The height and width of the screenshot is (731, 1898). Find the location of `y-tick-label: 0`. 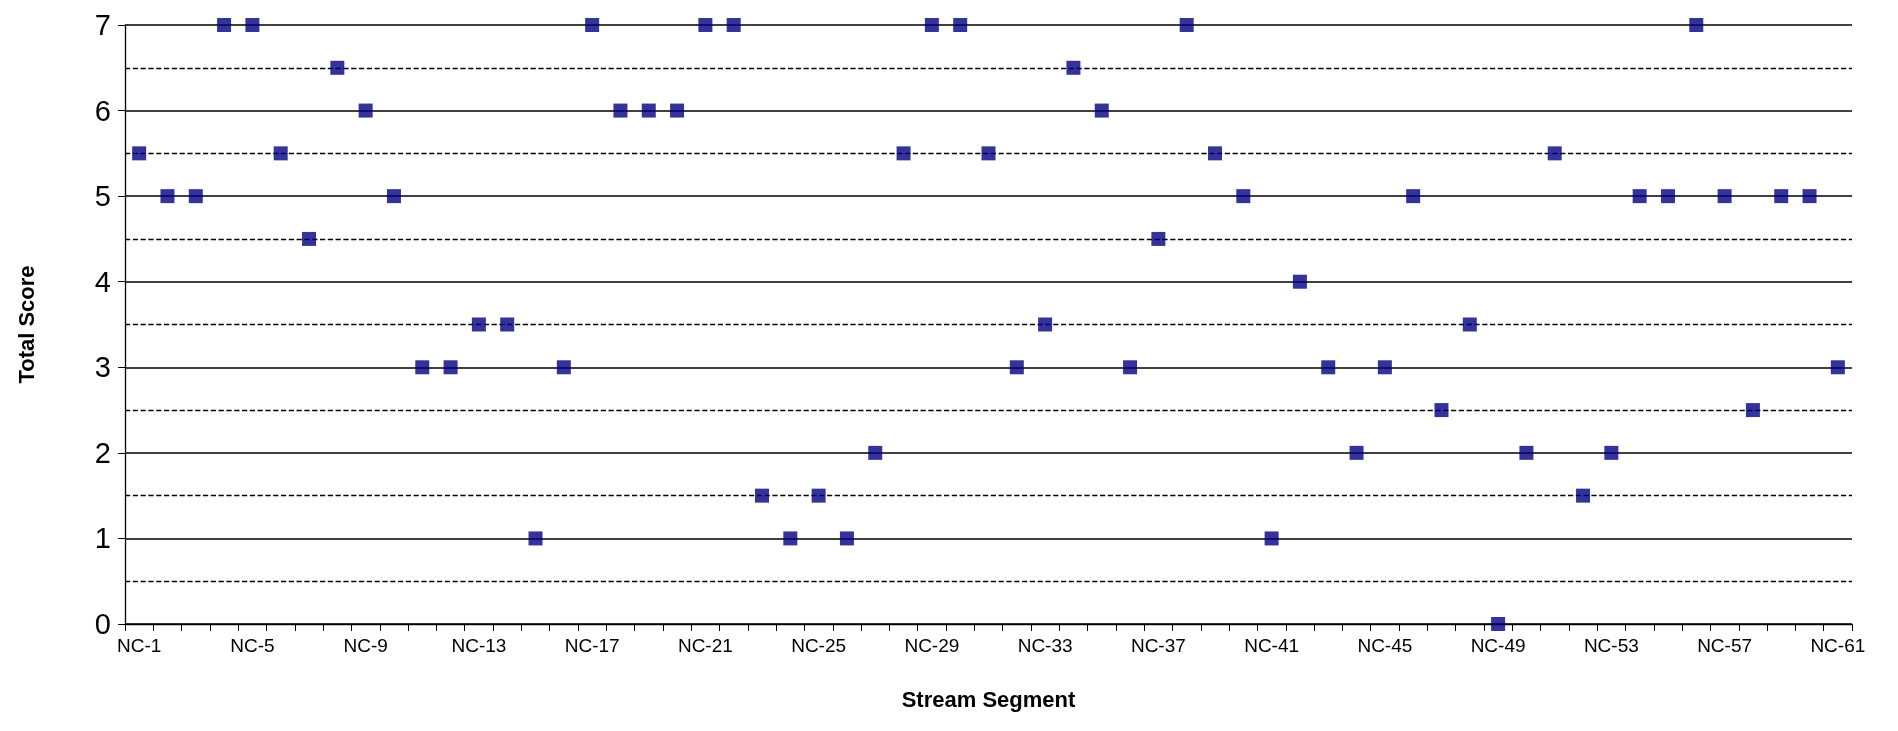

y-tick-label: 0 is located at coordinates (102, 624).